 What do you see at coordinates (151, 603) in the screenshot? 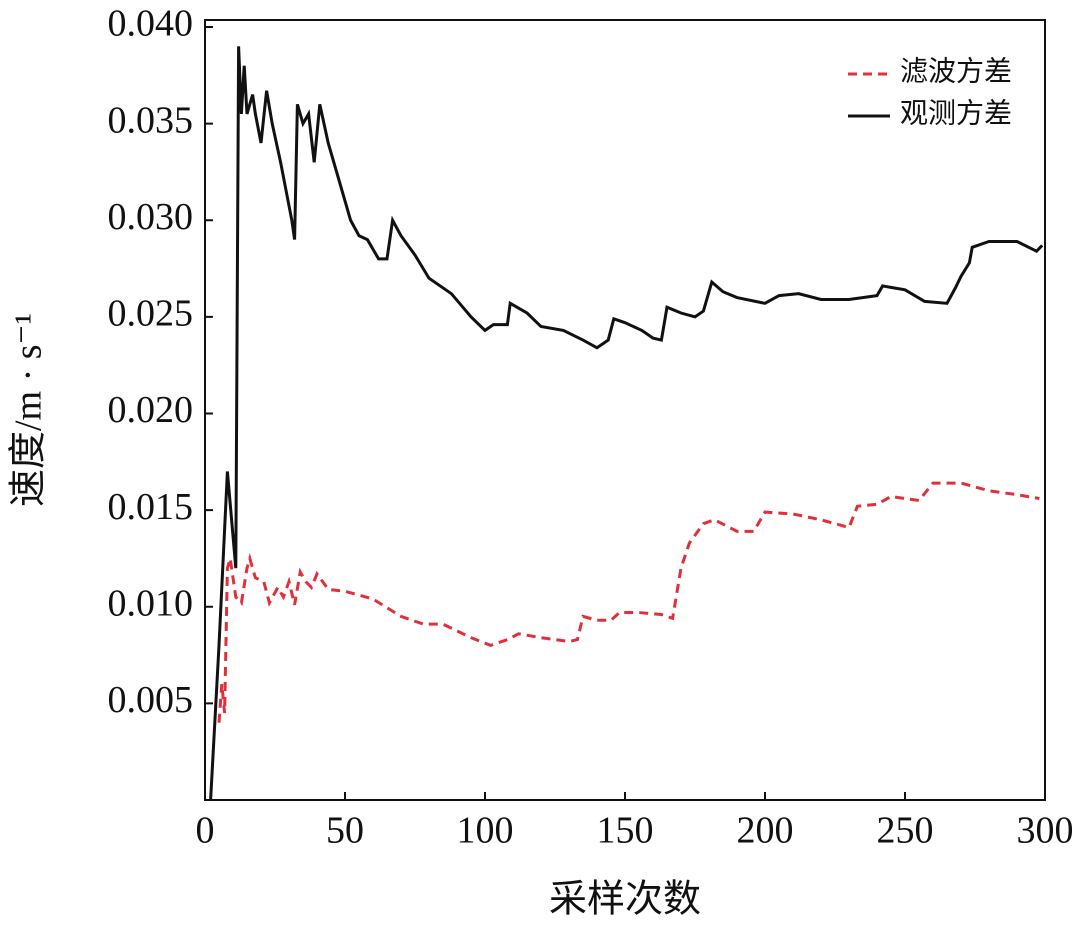
I see `y-tick-label: 0.010` at bounding box center [151, 603].